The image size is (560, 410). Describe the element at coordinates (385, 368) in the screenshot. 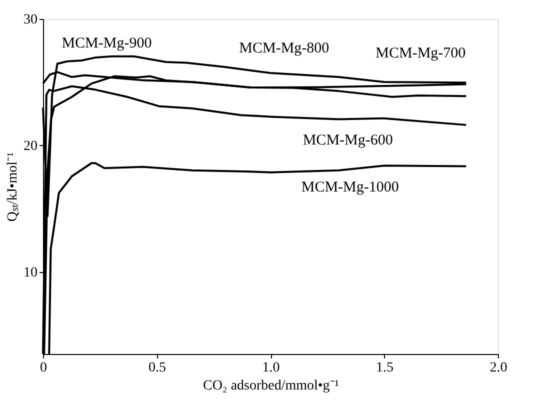

I see `x-tick-label: 1.5` at that location.